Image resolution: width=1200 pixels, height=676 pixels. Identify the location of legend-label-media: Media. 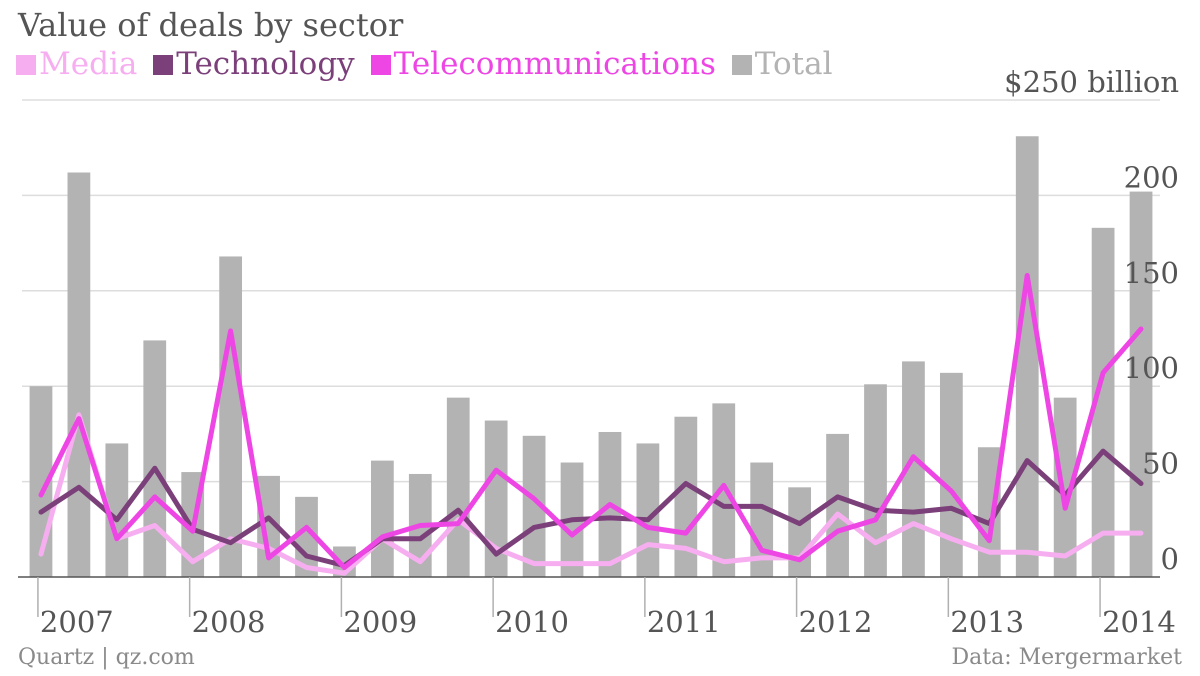
(88, 64).